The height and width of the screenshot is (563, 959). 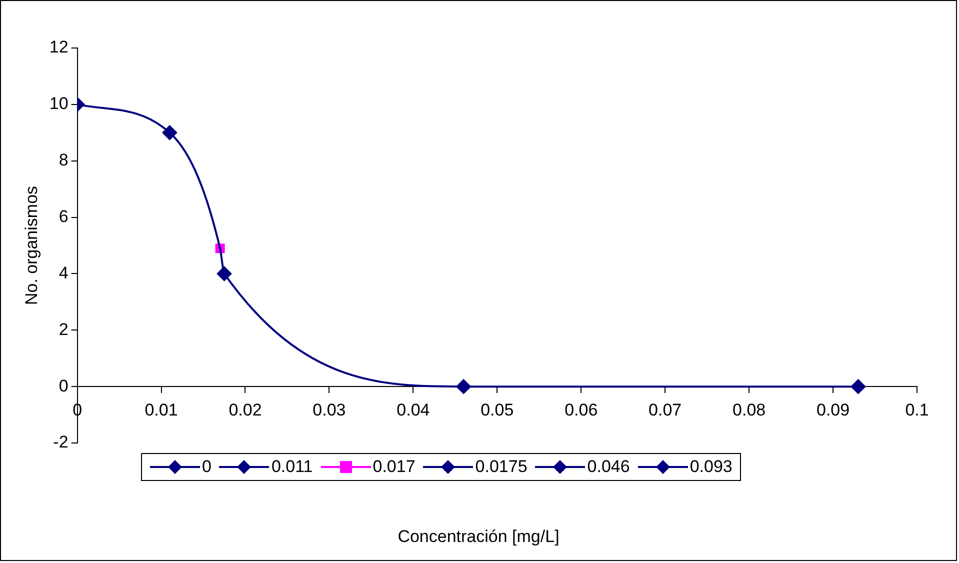 I want to click on y-tick-label: 4, so click(x=63, y=272).